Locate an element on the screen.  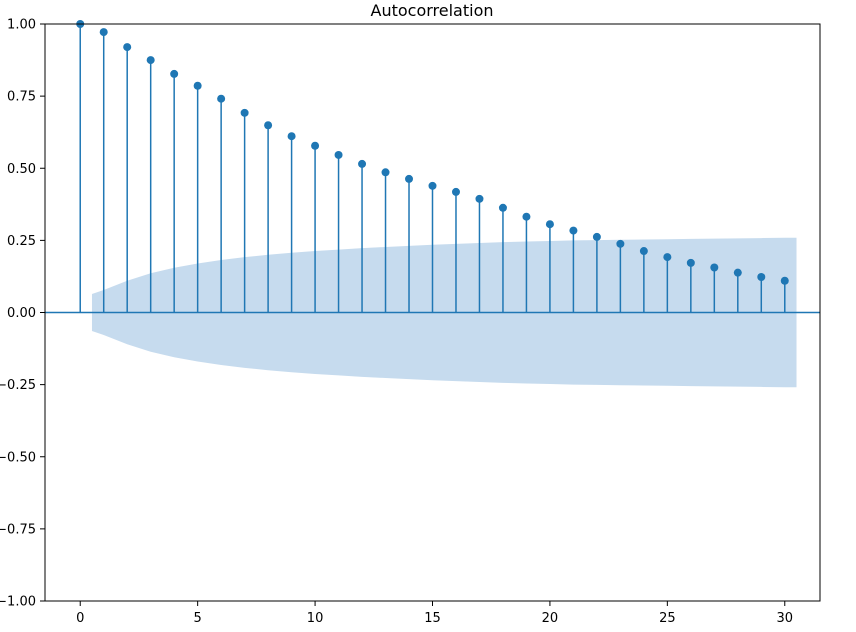
y-tick-label: 0.00 is located at coordinates (21, 313).